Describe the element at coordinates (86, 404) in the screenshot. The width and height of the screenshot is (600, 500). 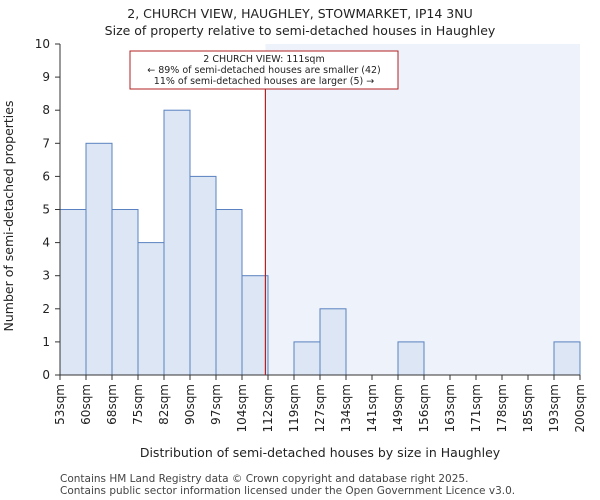
I see `x-tick-label: 60sqm` at that location.